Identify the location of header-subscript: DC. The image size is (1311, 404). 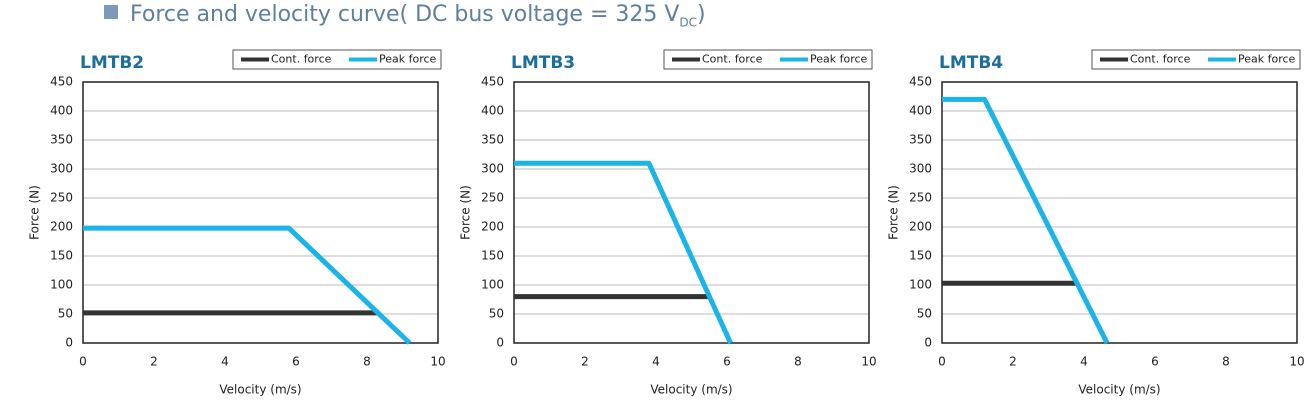
(688, 22).